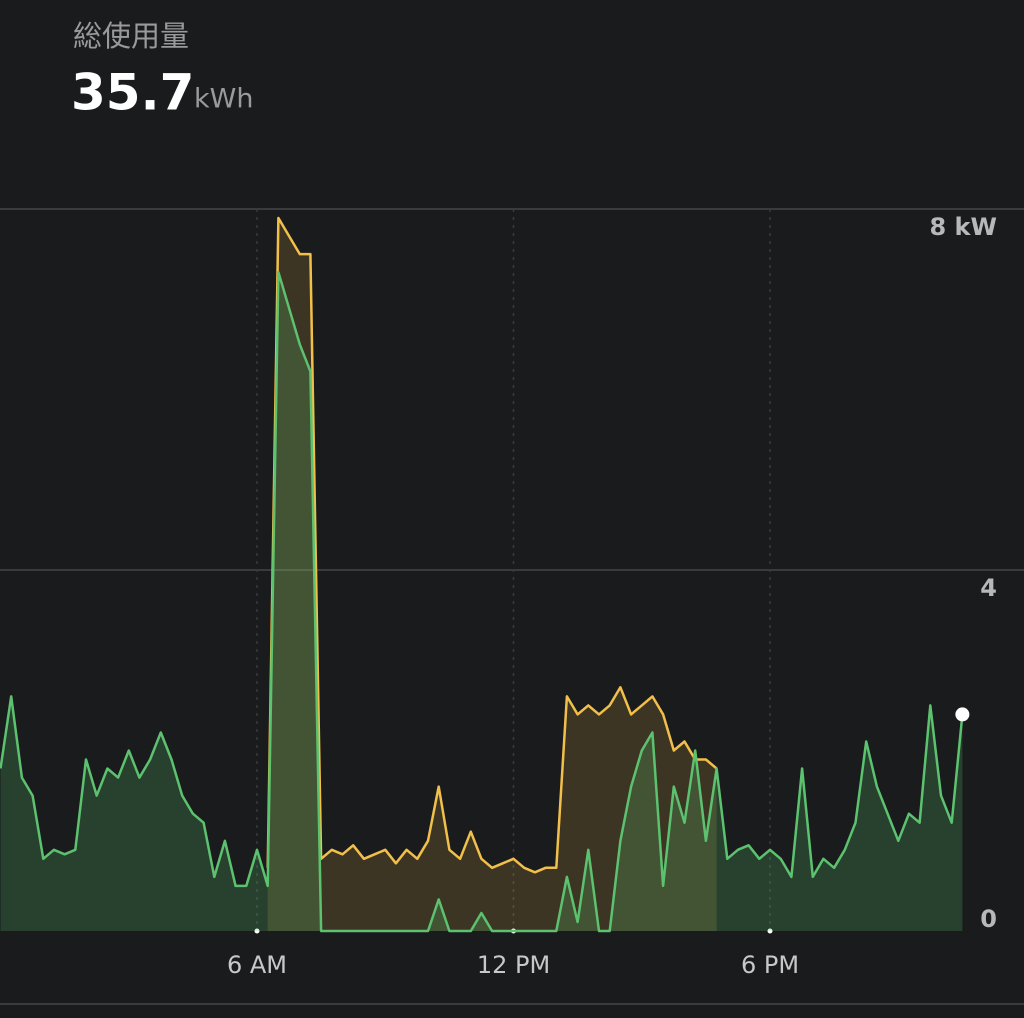 This screenshot has width=1024, height=1018. What do you see at coordinates (770, 965) in the screenshot?
I see `x-tick-label: 6 PM` at bounding box center [770, 965].